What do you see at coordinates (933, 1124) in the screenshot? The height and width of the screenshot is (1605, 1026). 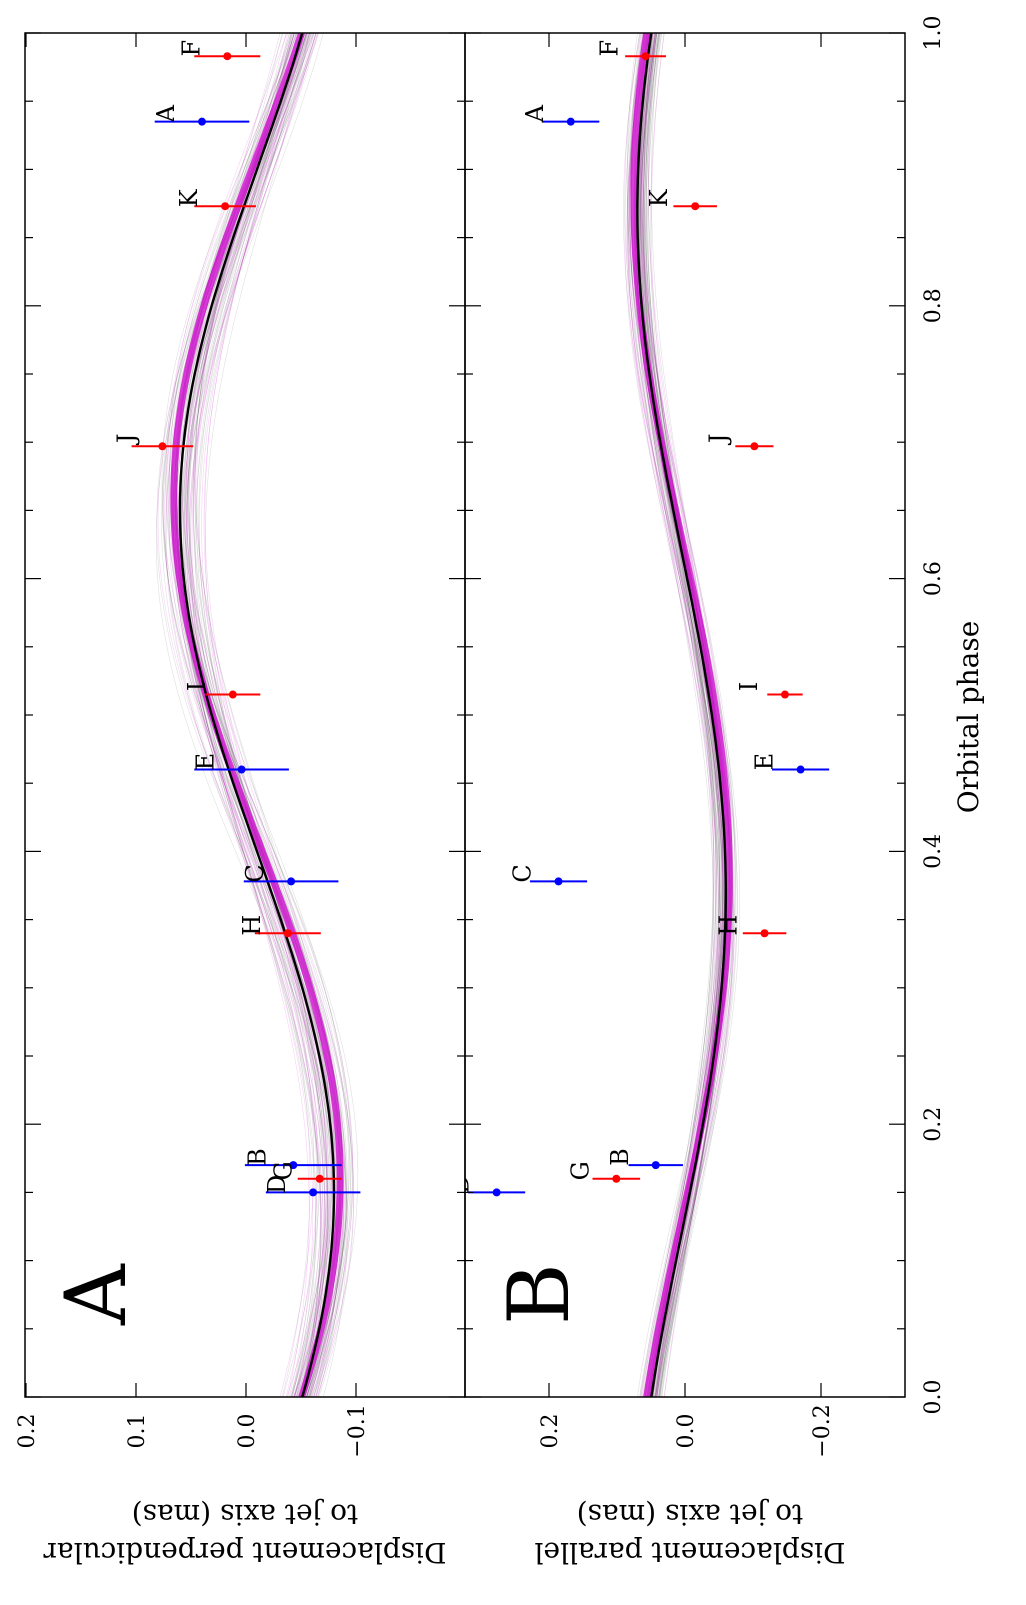 I see `phase-tick-label: 0.2` at bounding box center [933, 1124].